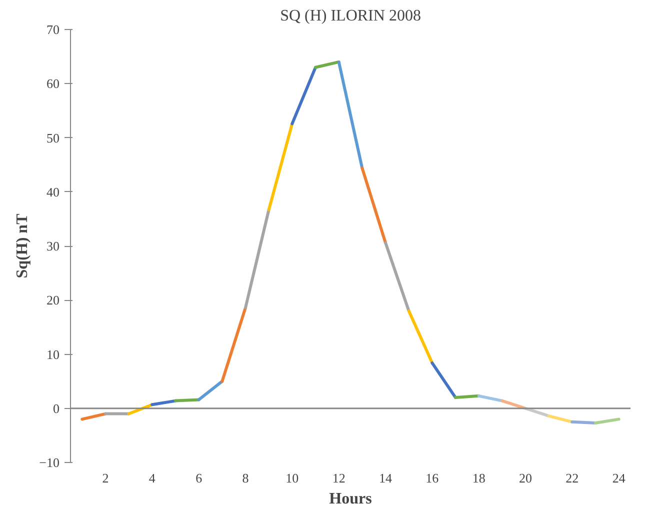 Image resolution: width=667 pixels, height=518 pixels. What do you see at coordinates (619, 478) in the screenshot?
I see `x-tick-label: 24` at bounding box center [619, 478].